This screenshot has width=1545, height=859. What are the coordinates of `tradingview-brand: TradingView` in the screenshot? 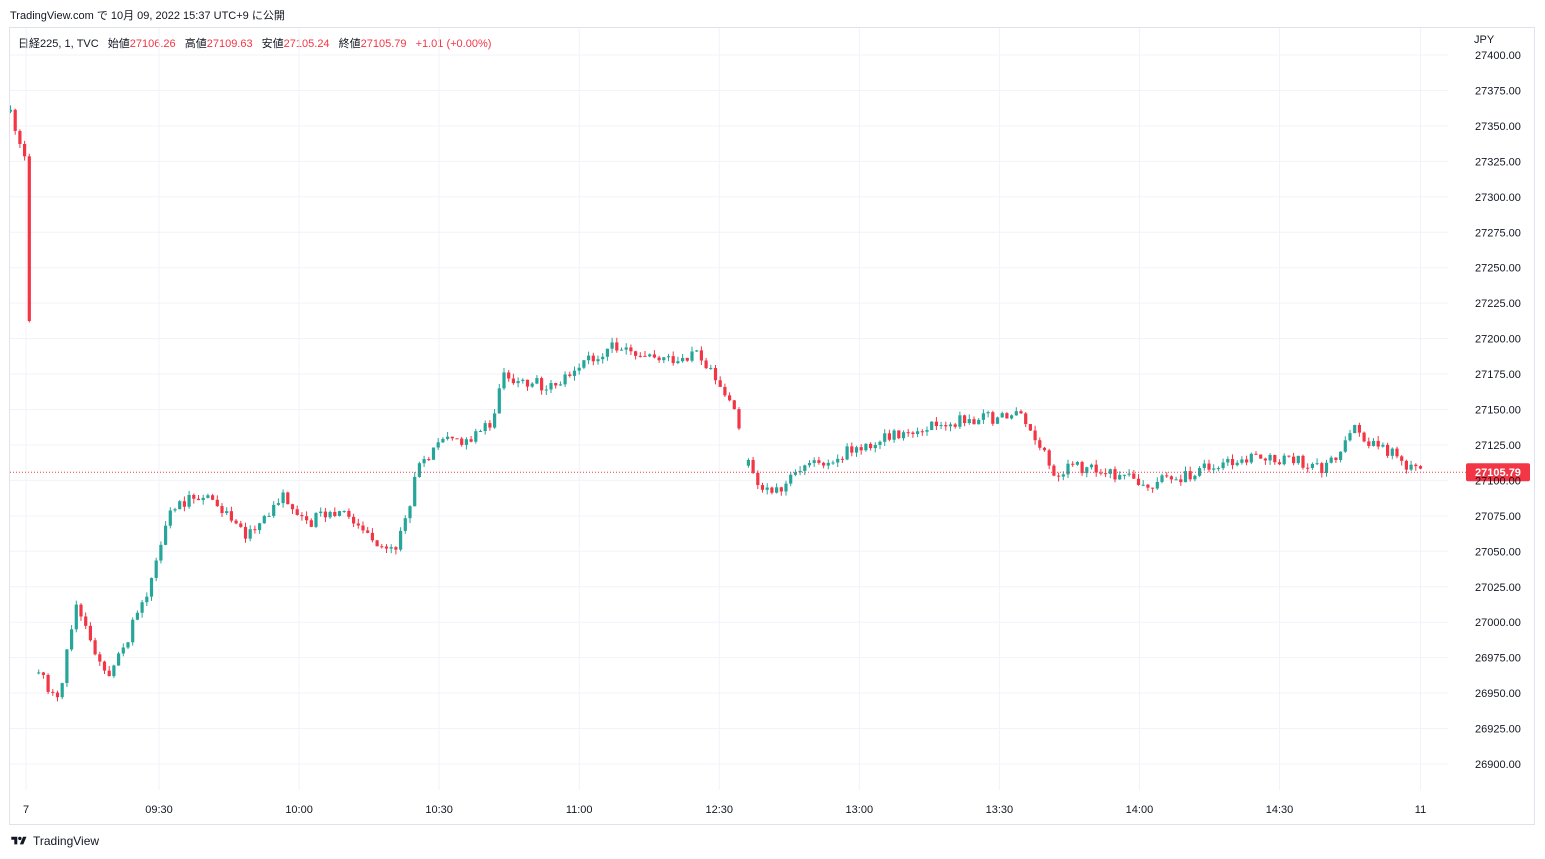 It's located at (54, 841).